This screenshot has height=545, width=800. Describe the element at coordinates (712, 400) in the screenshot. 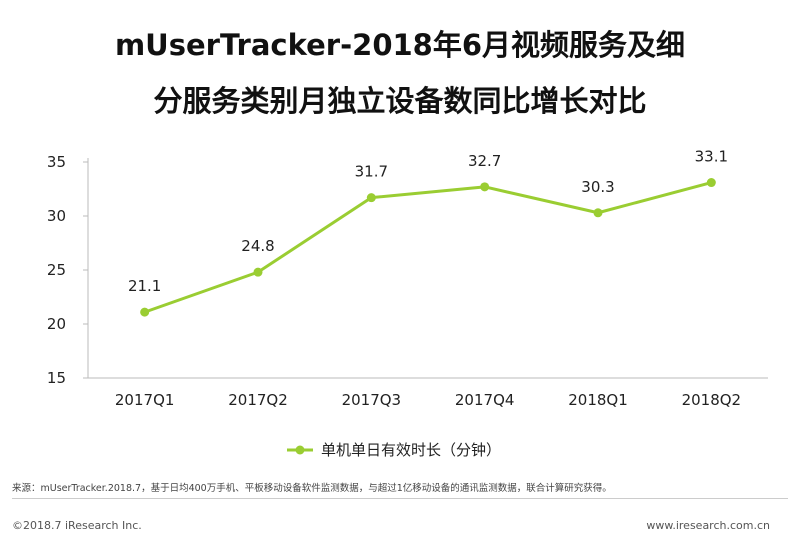

I see `x-tick-label: 2018Q2` at that location.